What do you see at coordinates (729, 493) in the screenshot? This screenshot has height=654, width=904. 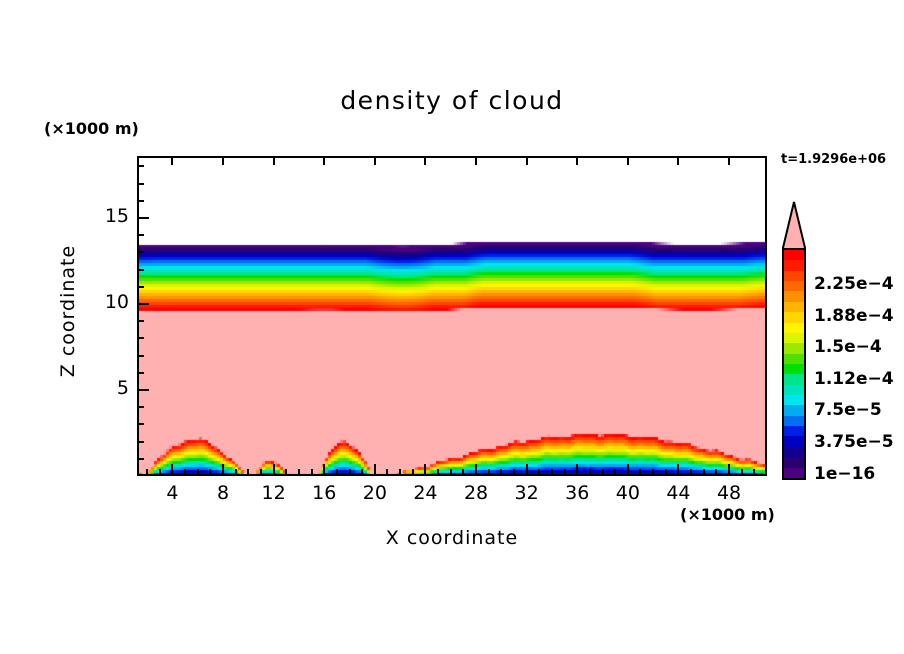 I see `x-axis-tick-label: 48` at bounding box center [729, 493].